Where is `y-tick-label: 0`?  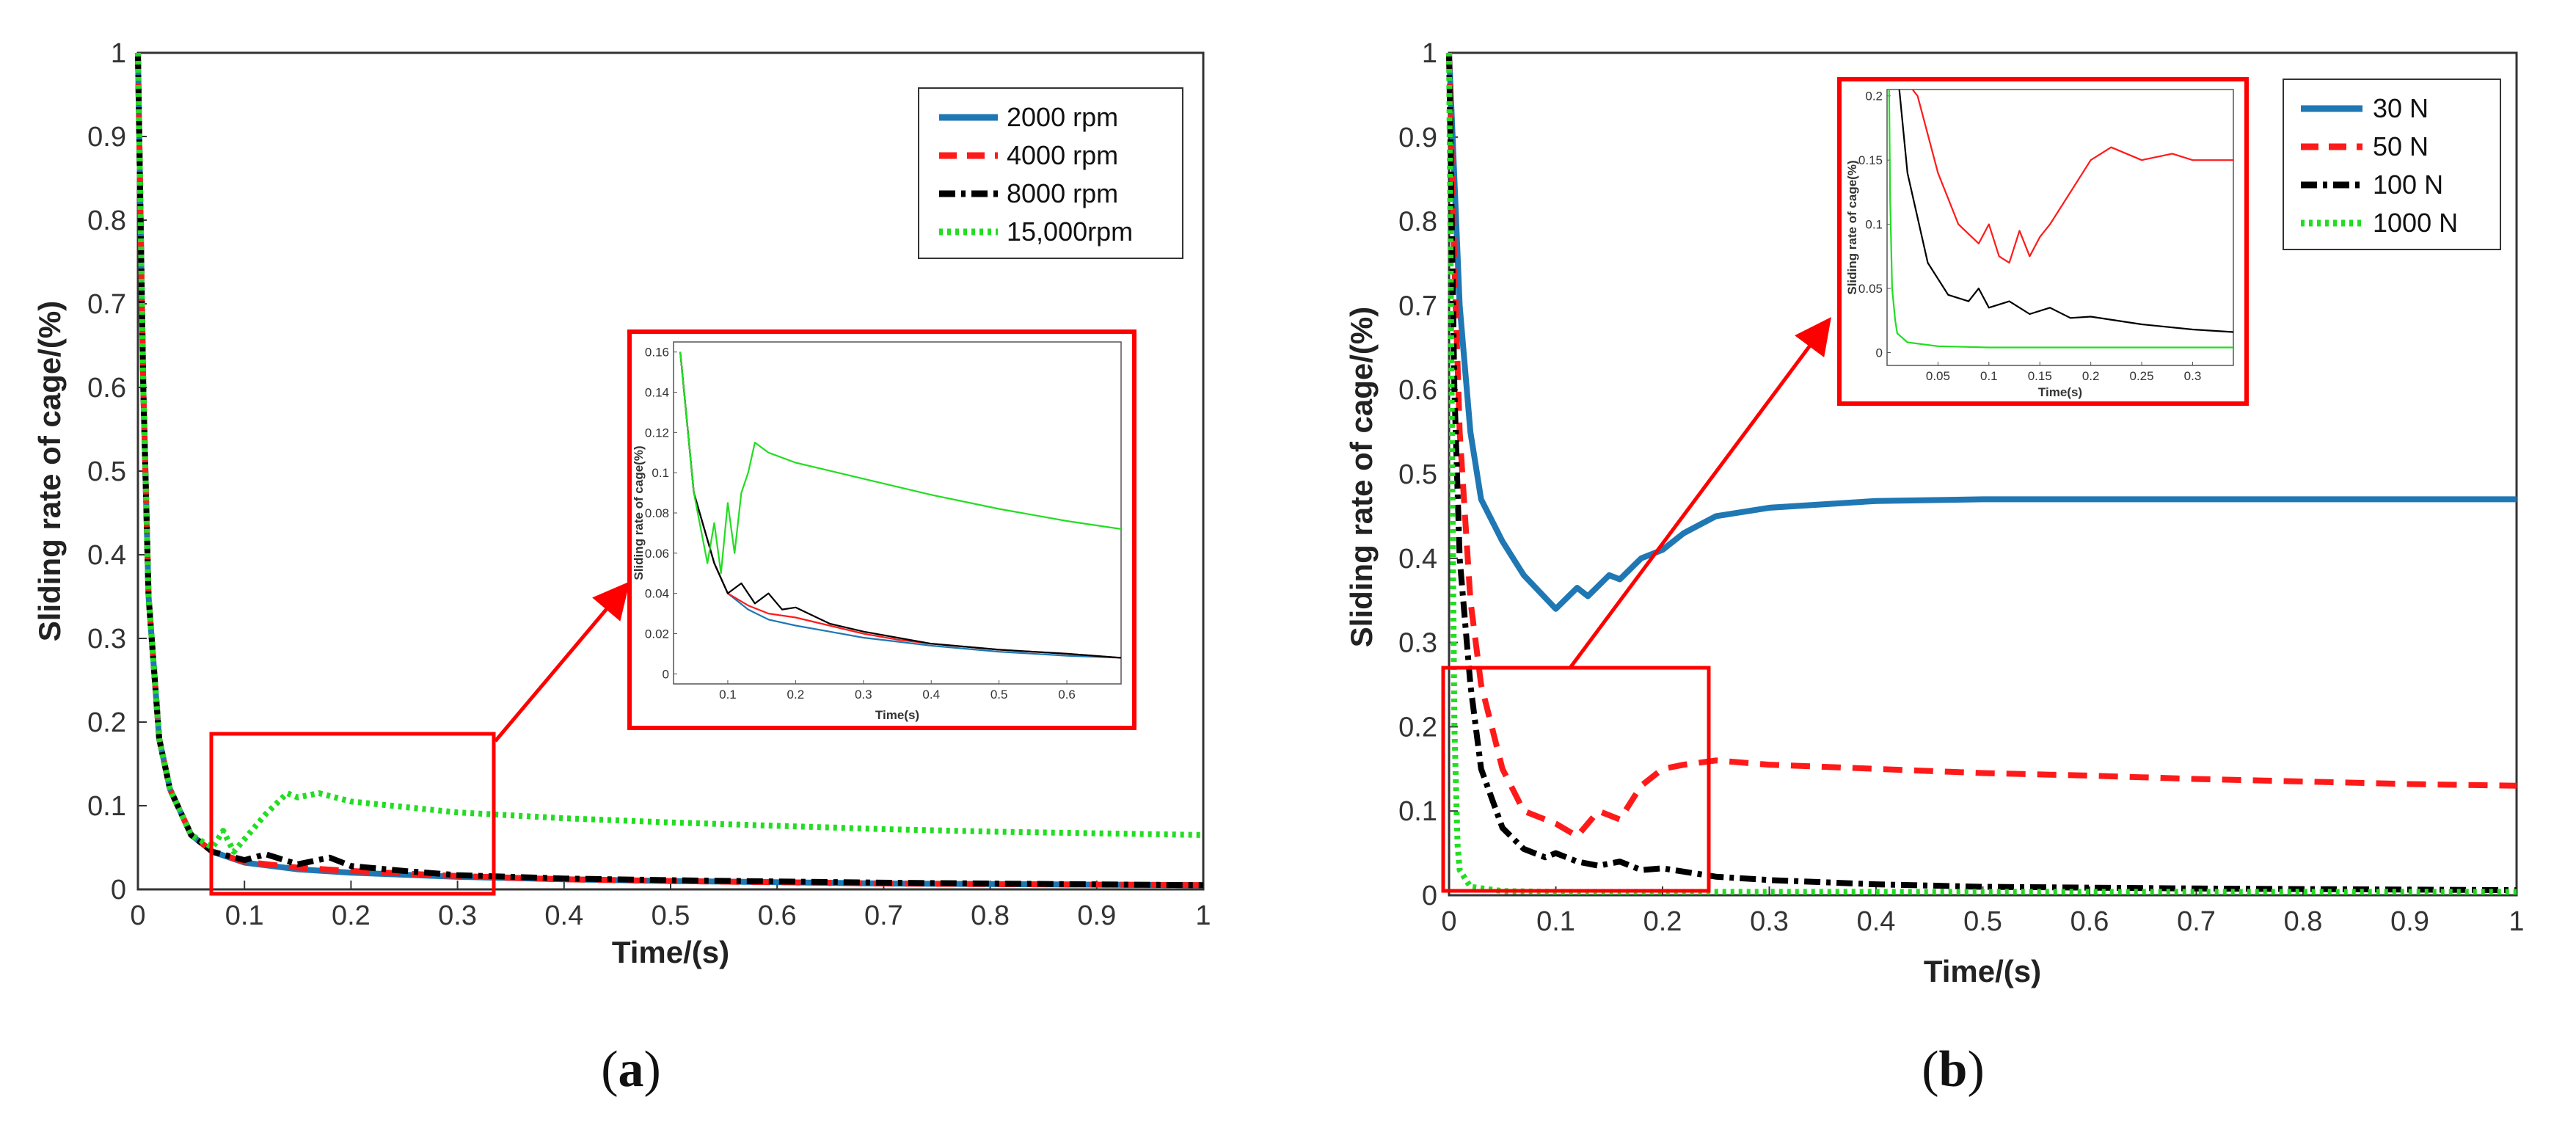
y-tick-label: 0 is located at coordinates (1430, 896).